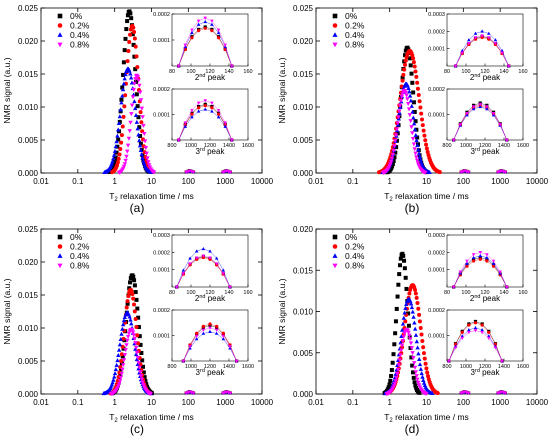 The image size is (550, 442). What do you see at coordinates (137, 429) in the screenshot?
I see `panel-label: (c)` at bounding box center [137, 429].